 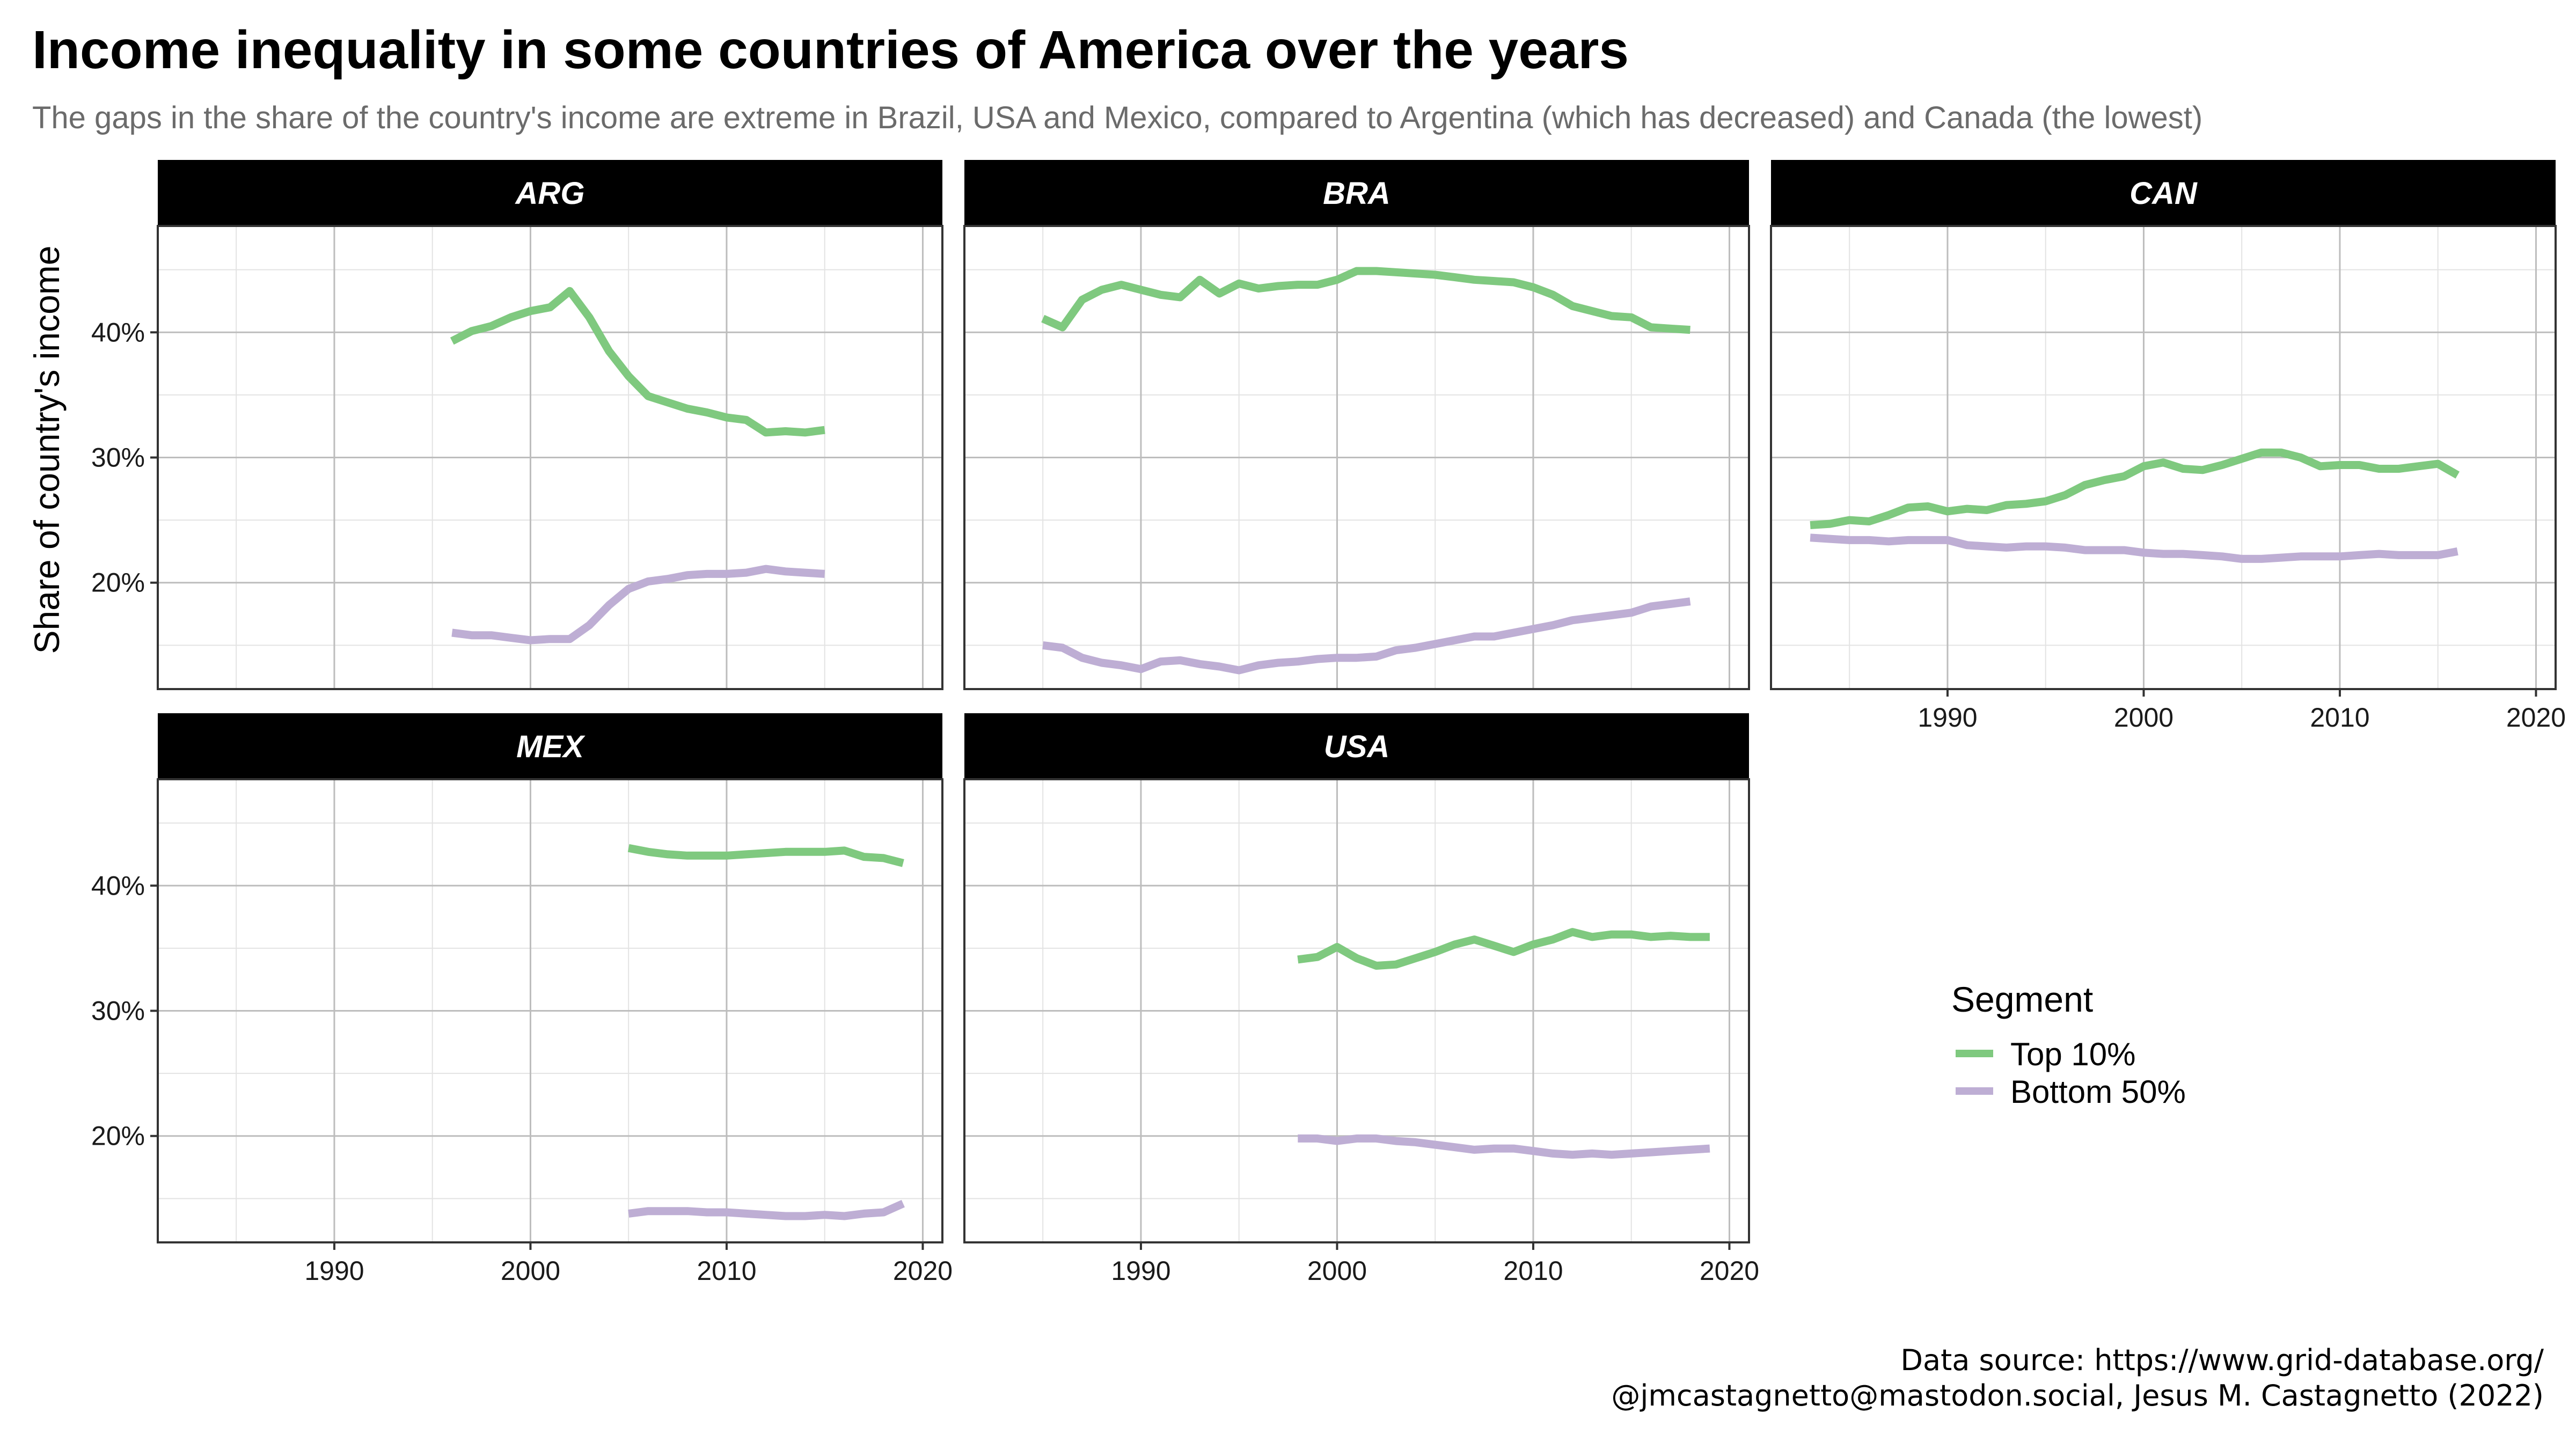 I want to click on facet-strip-label: CAN, so click(x=2163, y=193).